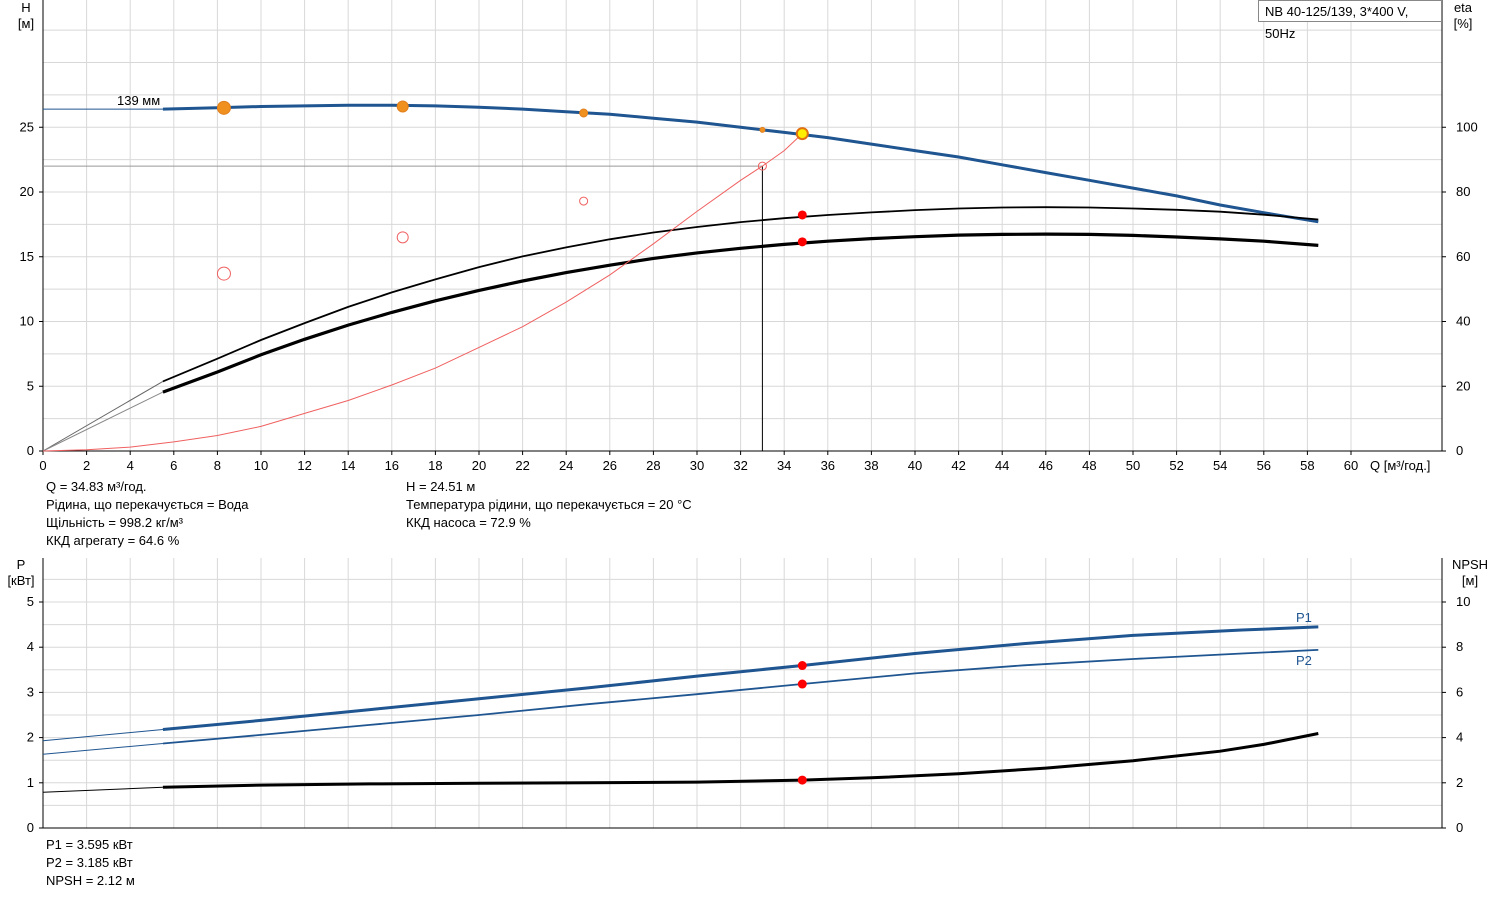 Image resolution: width=1500 pixels, height=903 pixels. What do you see at coordinates (468, 522) in the screenshot?
I see `info-pump-efficiency: ККД насоса = 72.9 %` at bounding box center [468, 522].